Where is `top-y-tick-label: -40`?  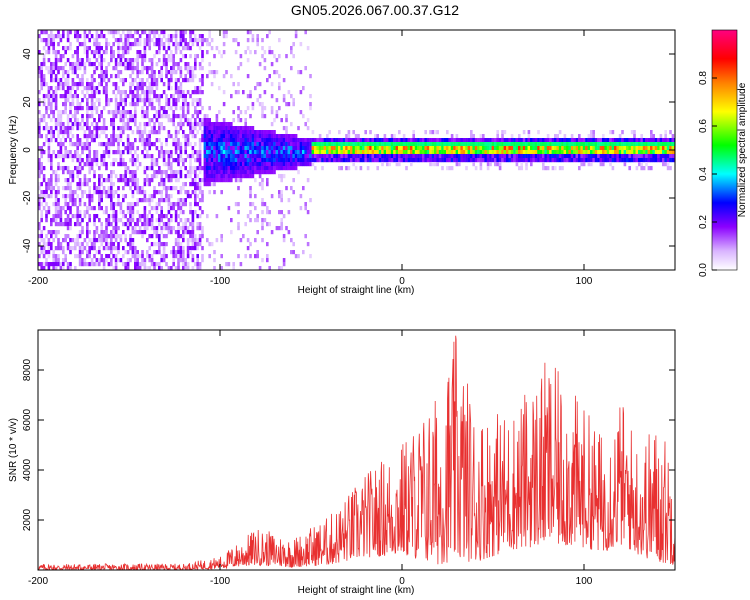
top-y-tick-label: -40 is located at coordinates (27, 245).